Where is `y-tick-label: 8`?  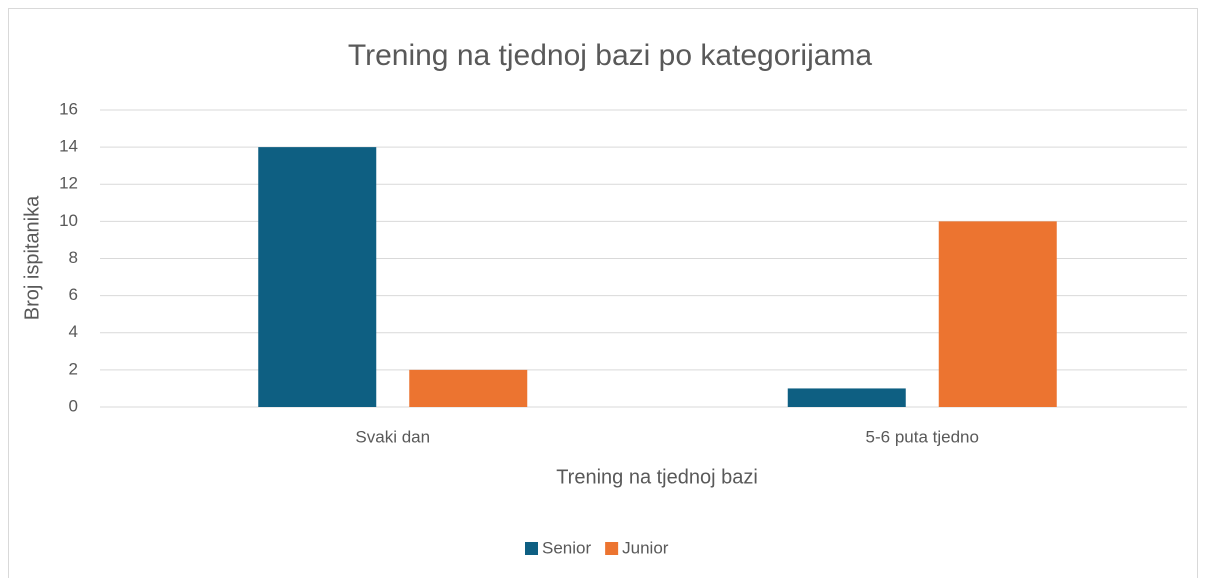 y-tick-label: 8 is located at coordinates (73, 257).